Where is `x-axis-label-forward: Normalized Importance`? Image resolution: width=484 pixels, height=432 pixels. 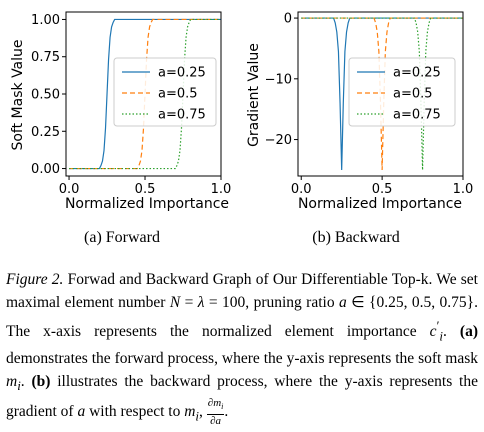 x-axis-label-forward: Normalized Importance is located at coordinates (147, 204).